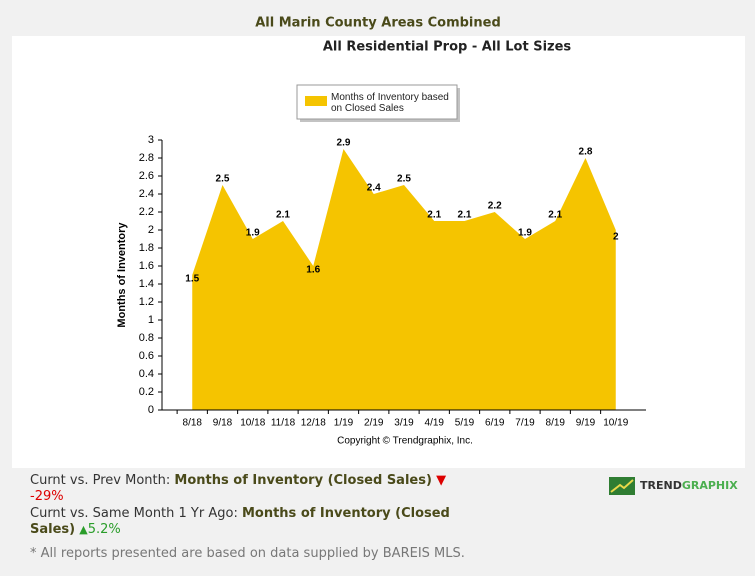 The width and height of the screenshot is (755, 576). I want to click on y-tick-label: 2.4, so click(146, 194).